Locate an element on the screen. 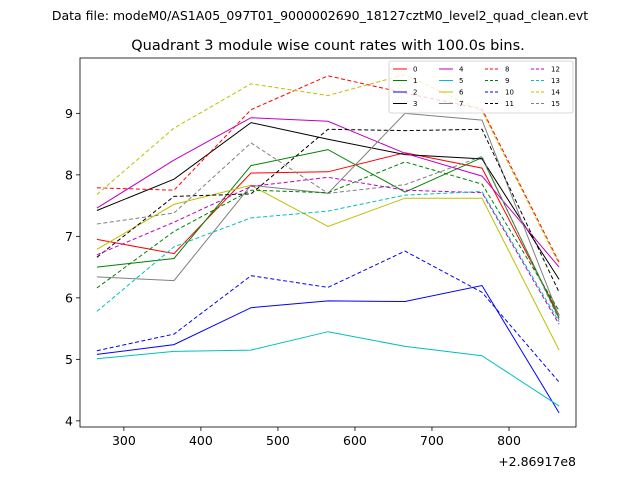  y-tick-label: 7 is located at coordinates (69, 236).